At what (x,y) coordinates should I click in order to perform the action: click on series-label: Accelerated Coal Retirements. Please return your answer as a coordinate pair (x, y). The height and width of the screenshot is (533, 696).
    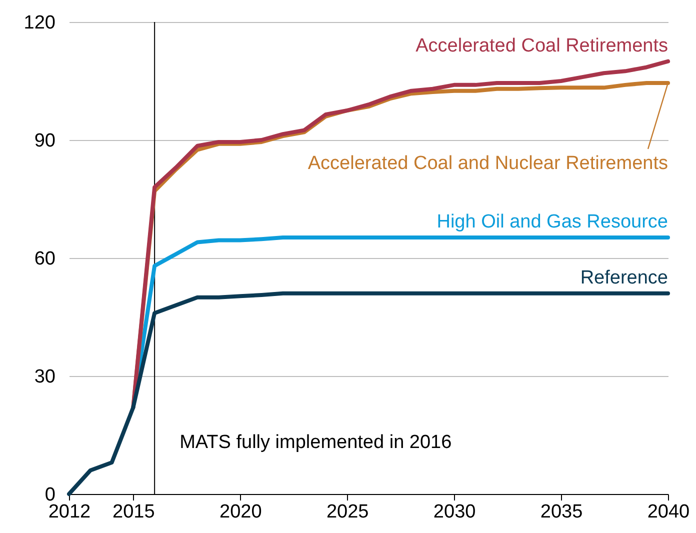
    Looking at the image, I should click on (542, 45).